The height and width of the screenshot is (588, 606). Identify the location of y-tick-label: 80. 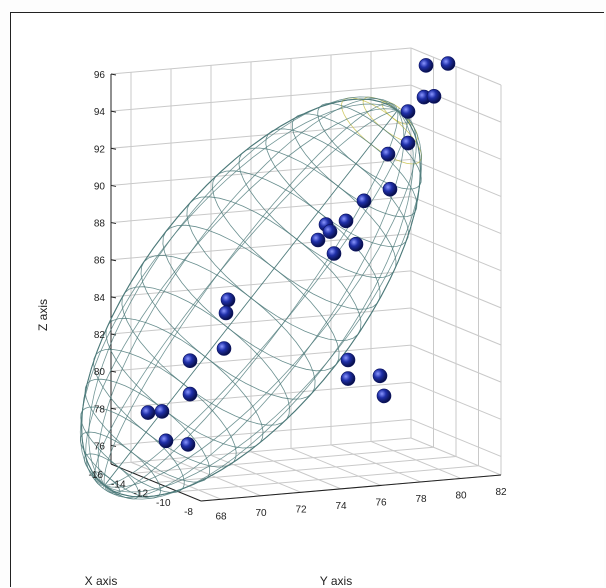
(461, 495).